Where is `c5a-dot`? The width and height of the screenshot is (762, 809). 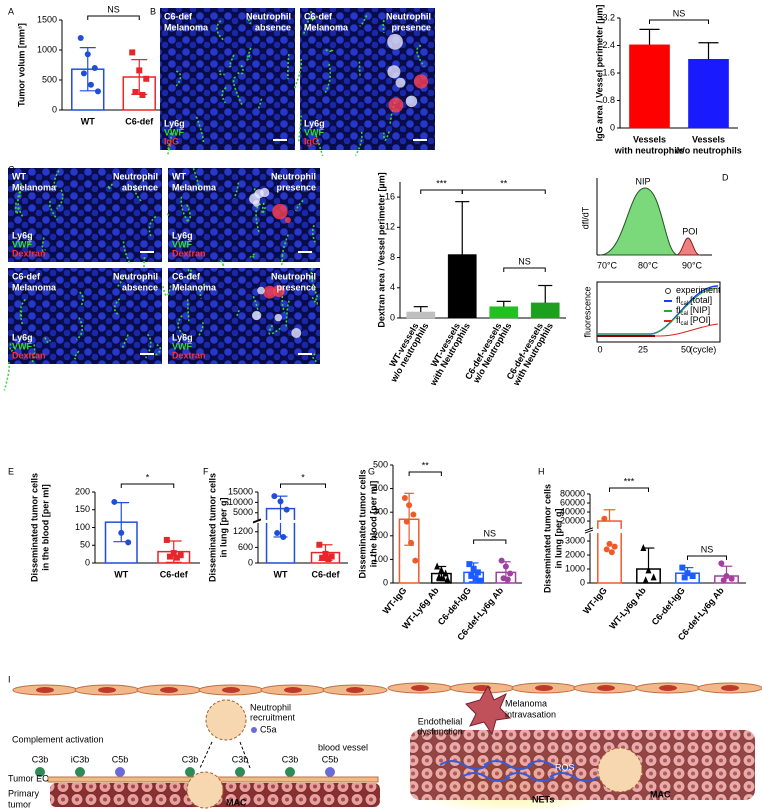
c5a-dot is located at coordinates (254, 730).